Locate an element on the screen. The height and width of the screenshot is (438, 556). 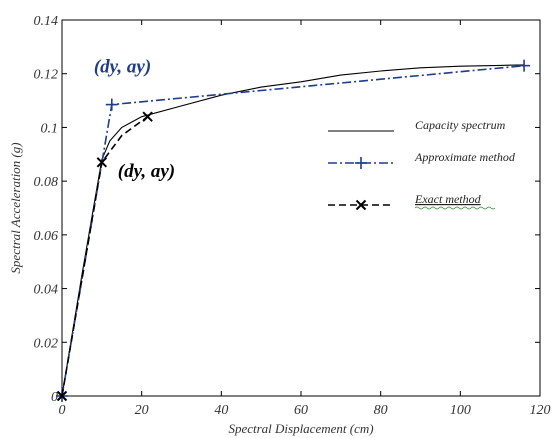
y-tick-label: 0.14 is located at coordinates (46, 21).